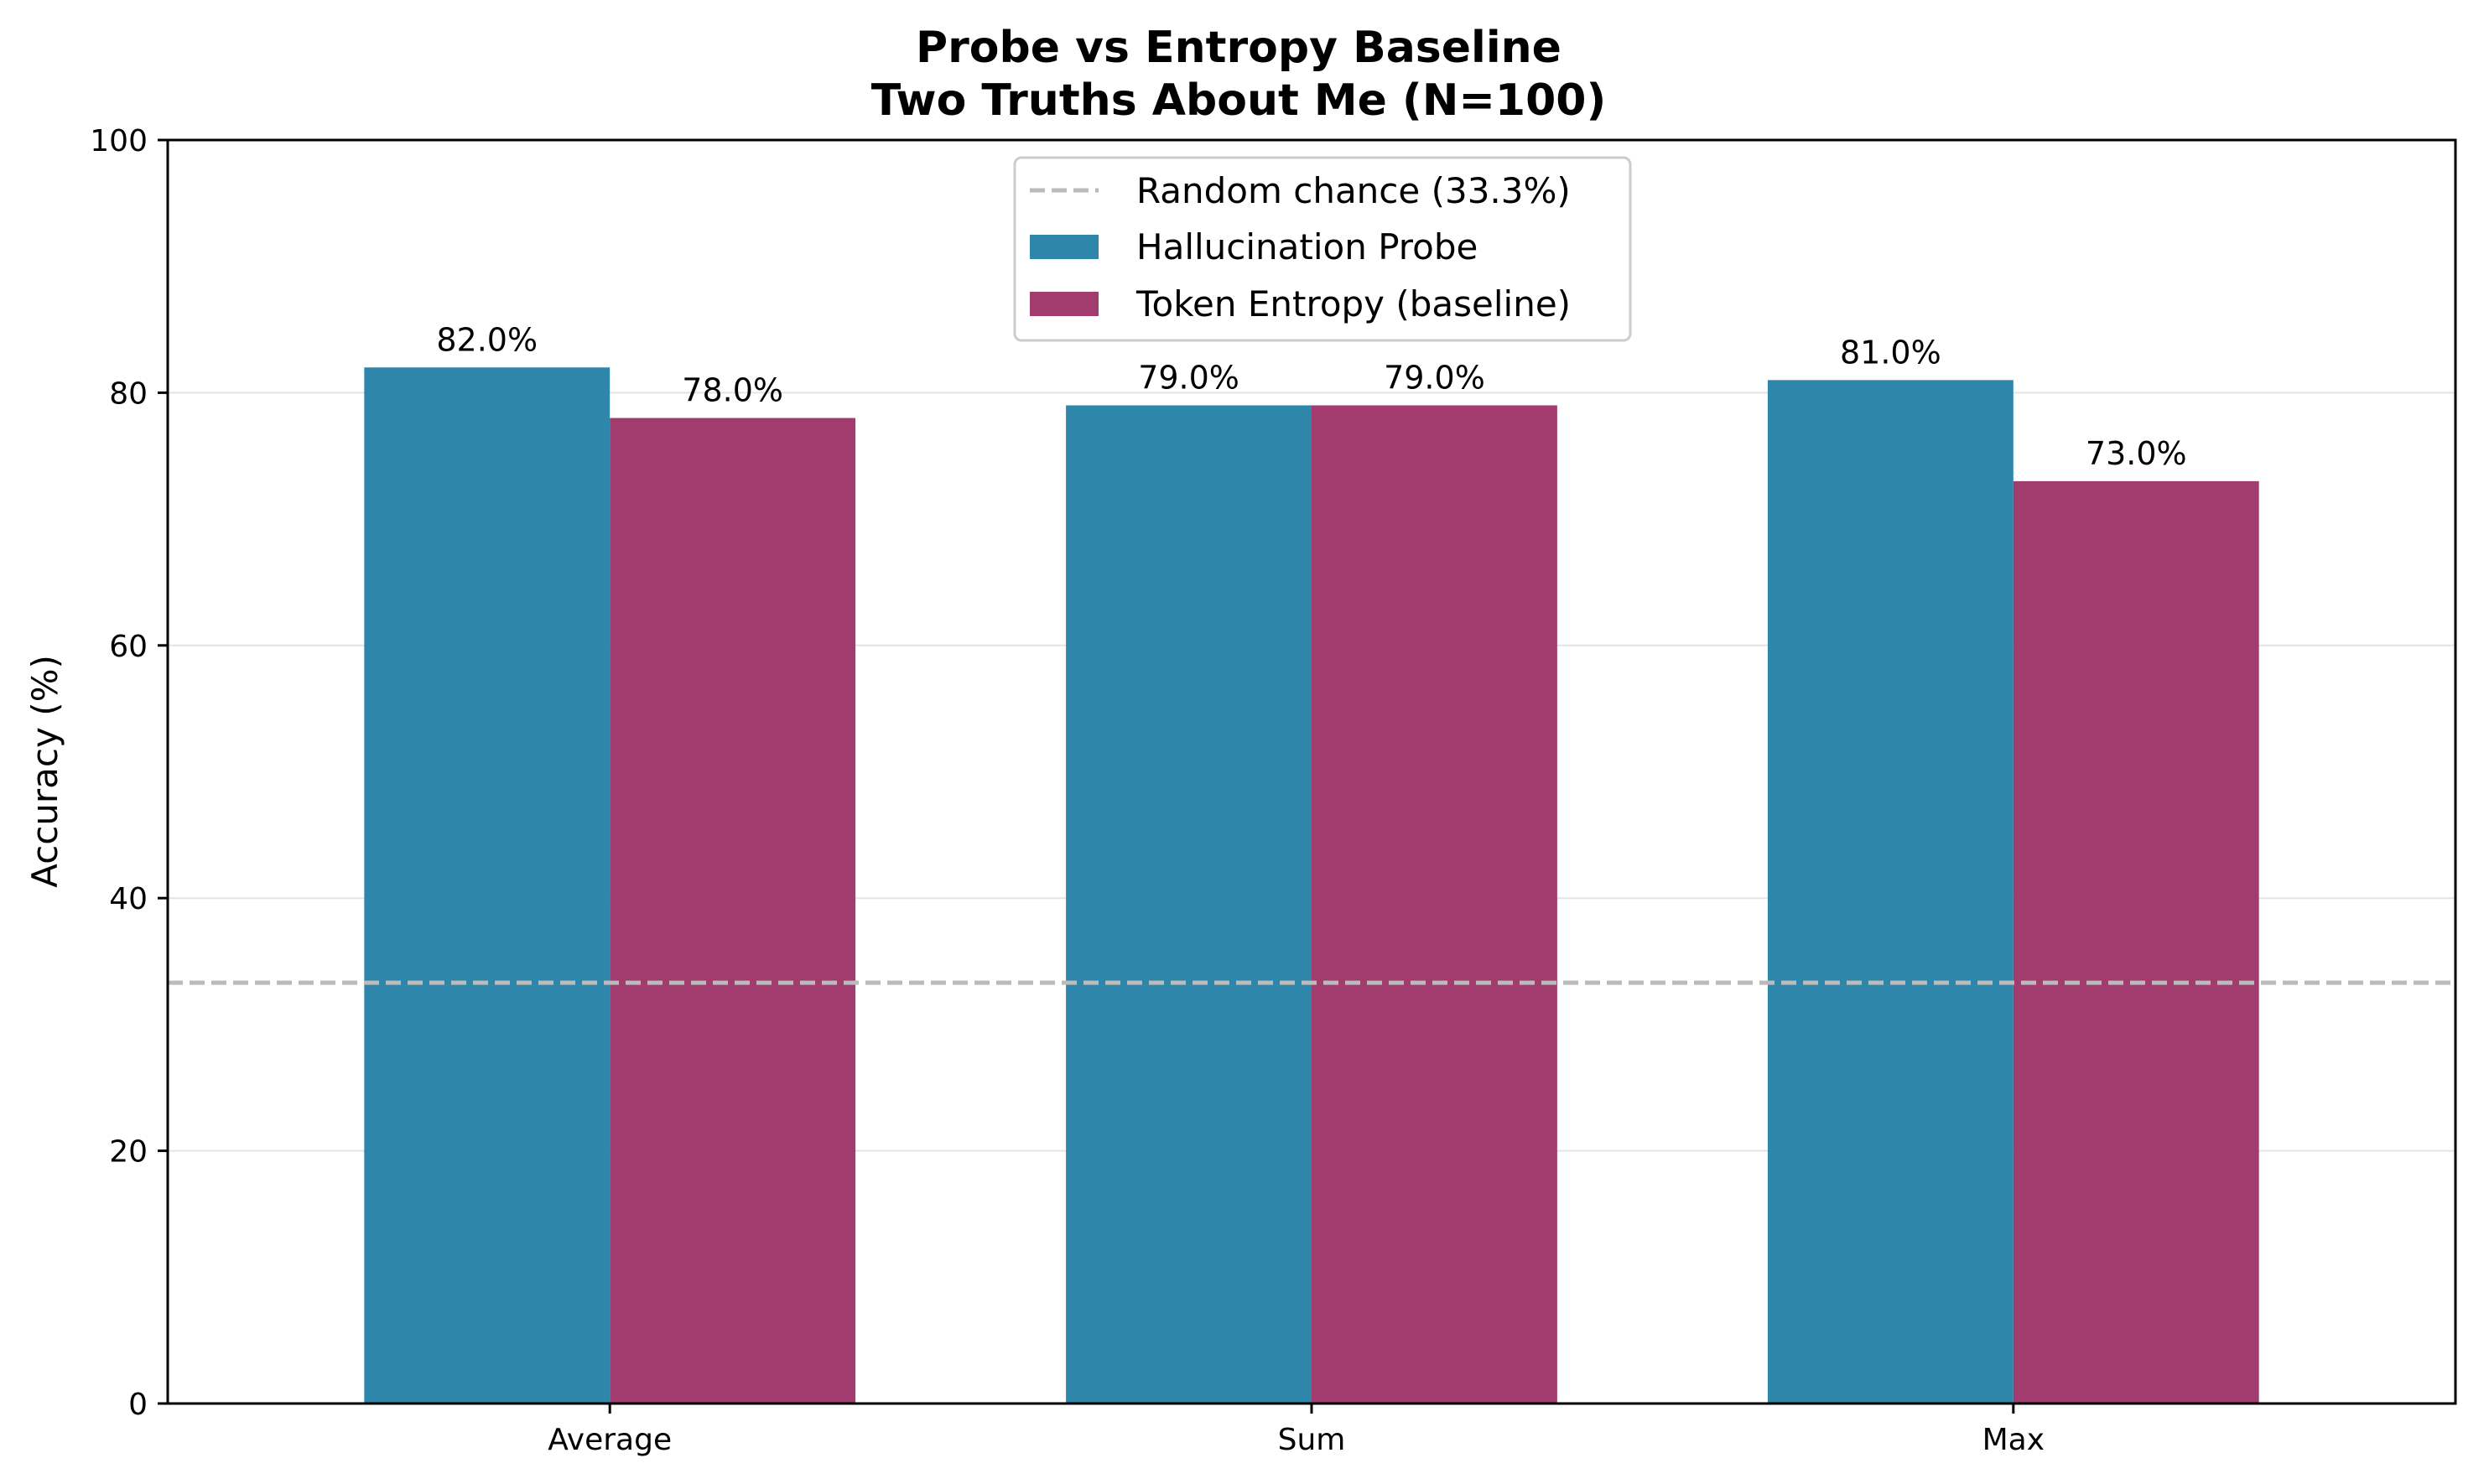 This screenshot has width=2489, height=1484. Describe the element at coordinates (128, 647) in the screenshot. I see `y-tick-label: 60` at that location.